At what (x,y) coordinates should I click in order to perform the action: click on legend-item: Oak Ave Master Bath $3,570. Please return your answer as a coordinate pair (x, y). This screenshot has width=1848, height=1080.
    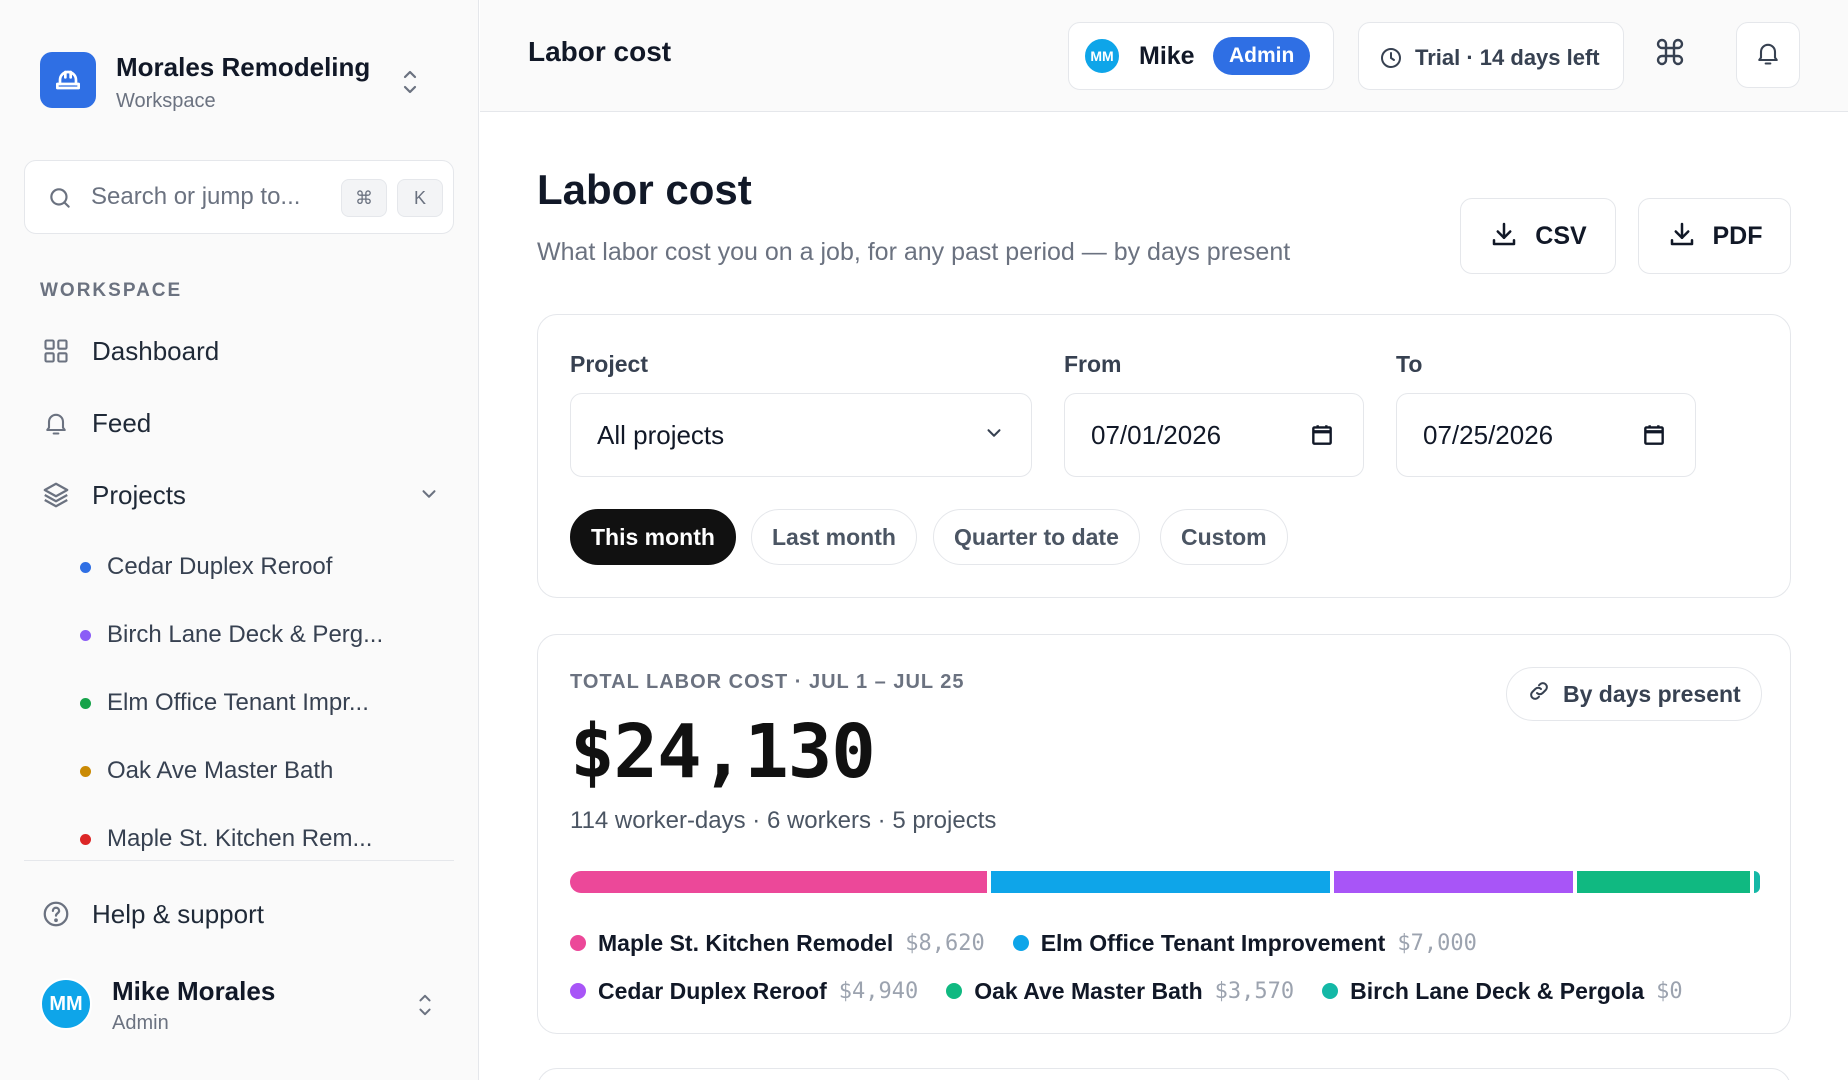
    Looking at the image, I should click on (1120, 991).